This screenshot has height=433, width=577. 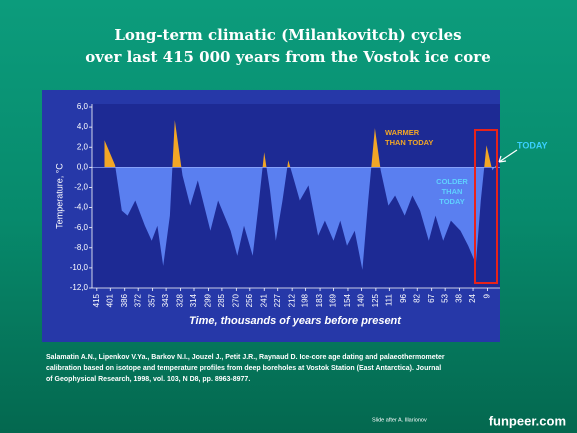 What do you see at coordinates (319, 300) in the screenshot?
I see `x-tick-label: 183` at bounding box center [319, 300].